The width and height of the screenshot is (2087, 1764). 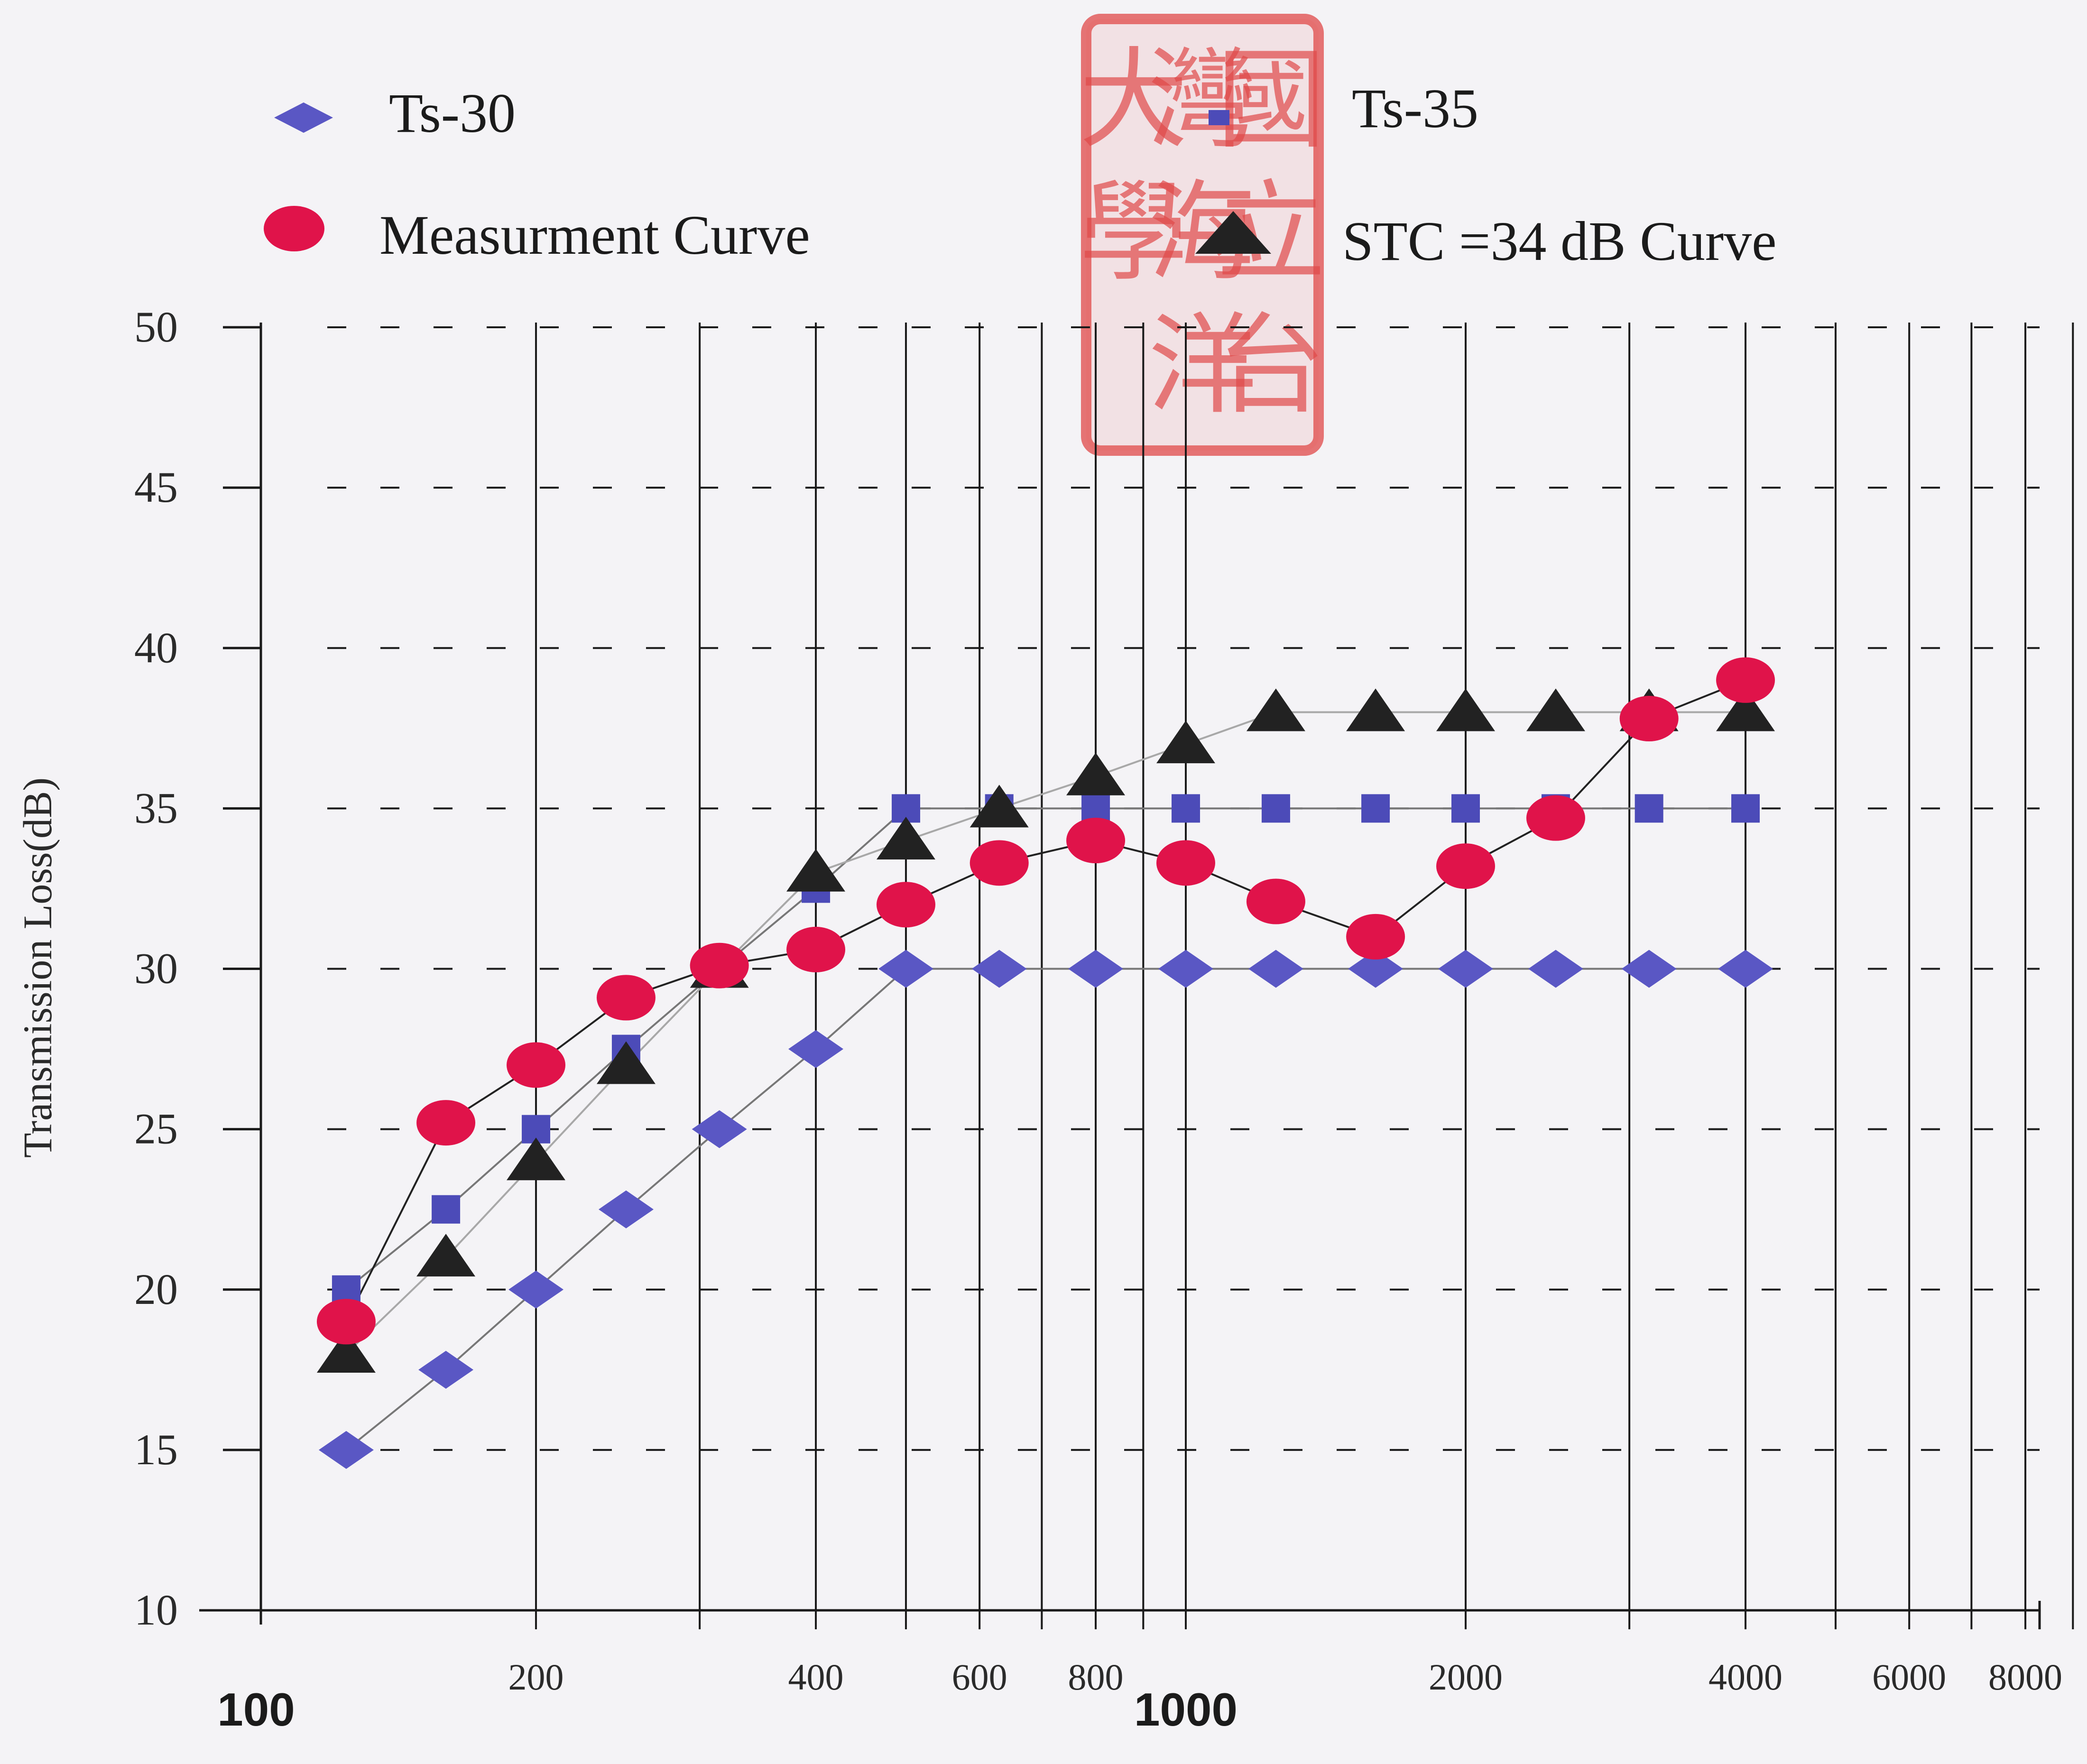 What do you see at coordinates (156, 968) in the screenshot?
I see `y-tick-label: 30` at bounding box center [156, 968].